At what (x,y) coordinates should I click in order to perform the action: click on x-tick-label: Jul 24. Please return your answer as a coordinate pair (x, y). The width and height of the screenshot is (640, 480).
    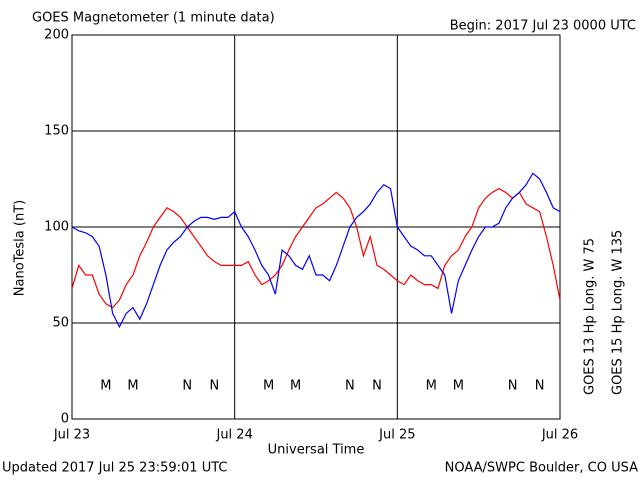
    Looking at the image, I should click on (233, 435).